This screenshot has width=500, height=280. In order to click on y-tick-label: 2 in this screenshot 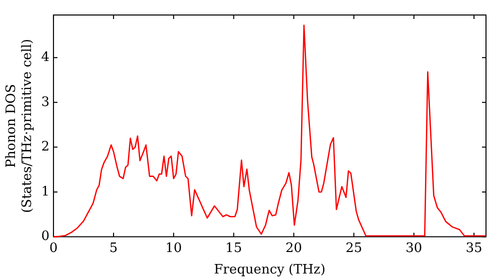, I will do `click(45, 147)`.